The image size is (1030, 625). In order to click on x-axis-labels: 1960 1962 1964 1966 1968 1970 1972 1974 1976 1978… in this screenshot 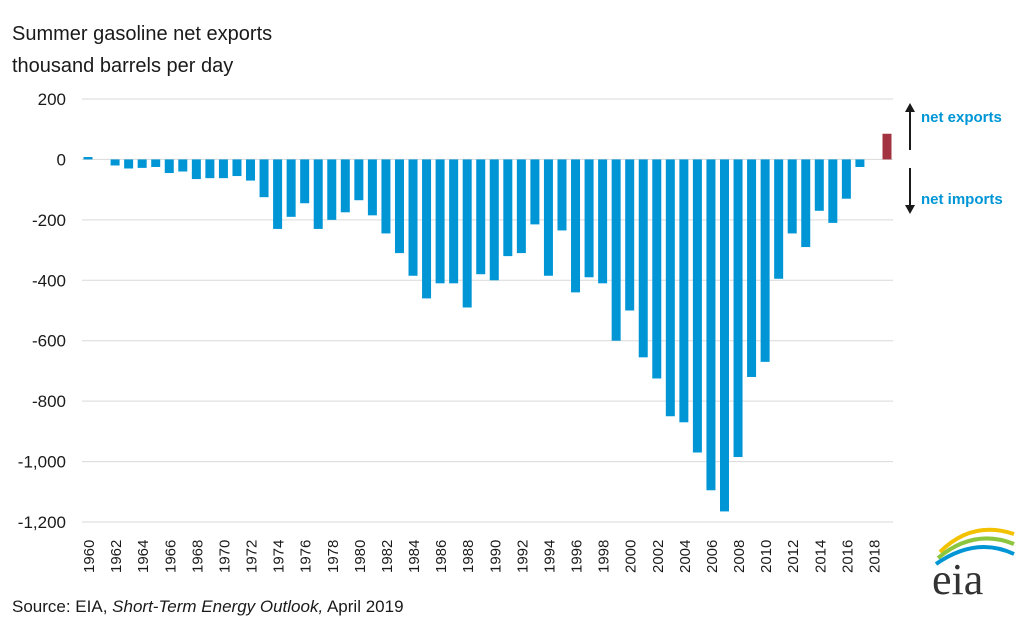, I will do `click(482, 556)`.